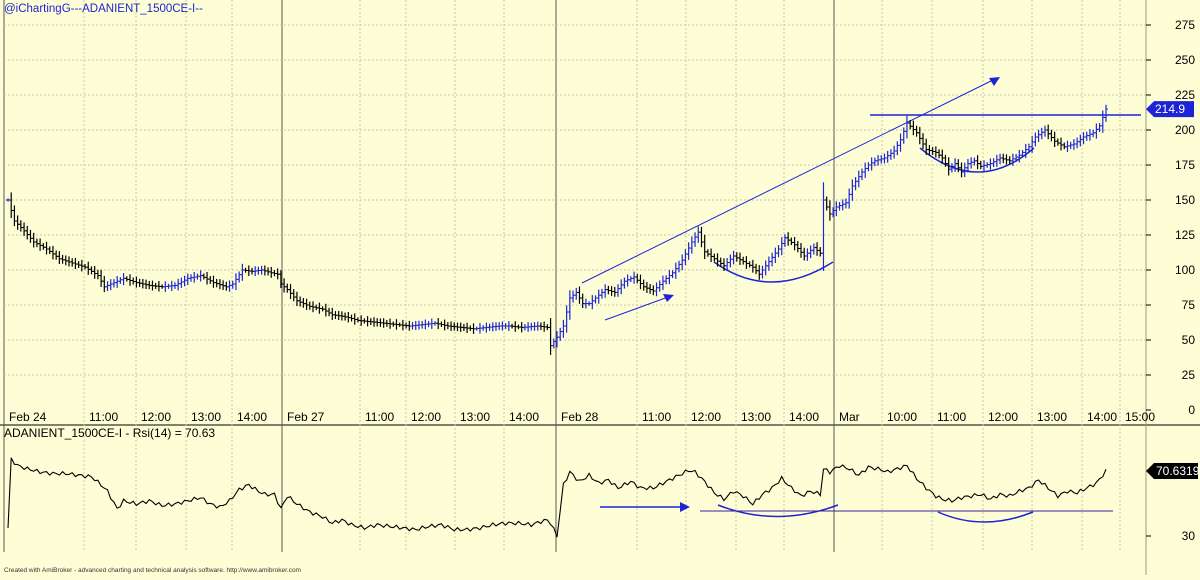  I want to click on trendline-arrowhead, so click(994, 81).